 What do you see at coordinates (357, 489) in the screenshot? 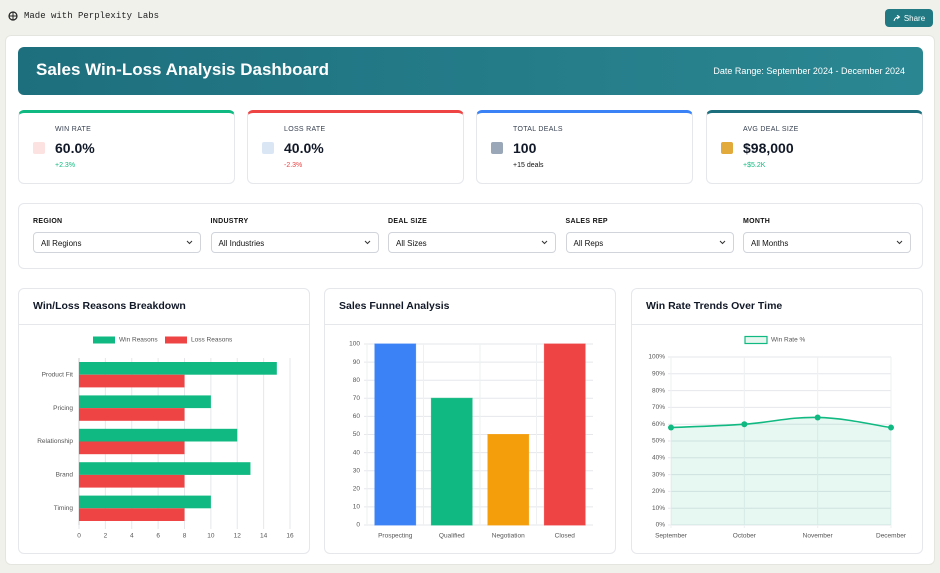
I see `y-tick-label: 20` at bounding box center [357, 489].